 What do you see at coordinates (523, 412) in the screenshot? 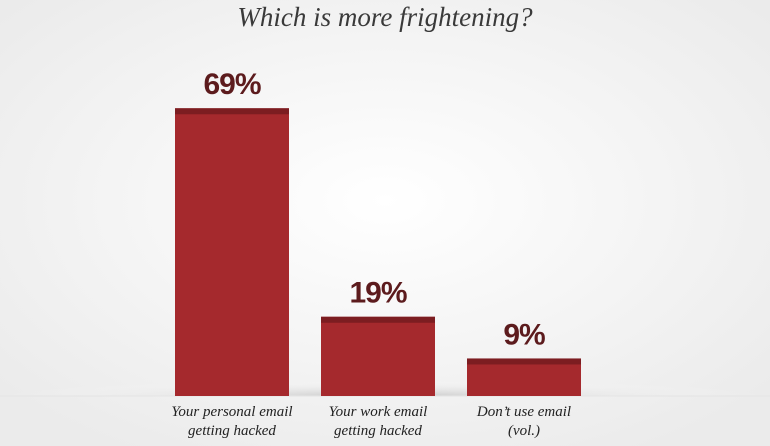
I see `x-tick-label-line: Don’t use email` at bounding box center [523, 412].